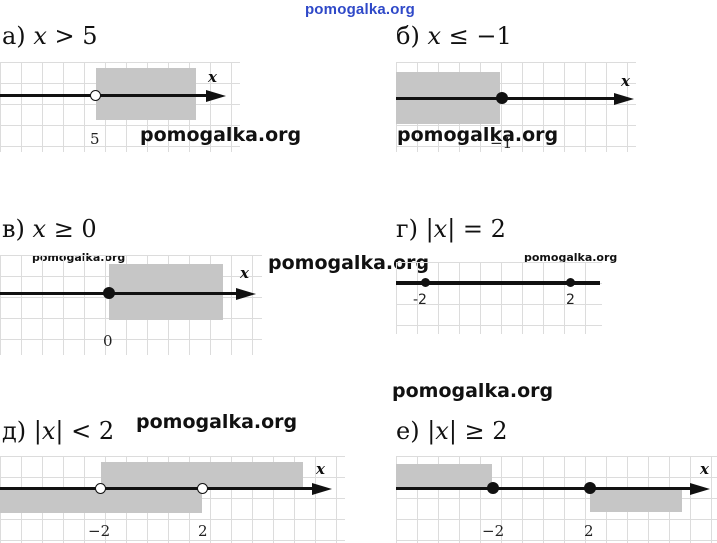 This screenshot has height=543, width=717. Describe the element at coordinates (556, 499) in the screenshot. I see `number-line-e: x −2 2` at that location.